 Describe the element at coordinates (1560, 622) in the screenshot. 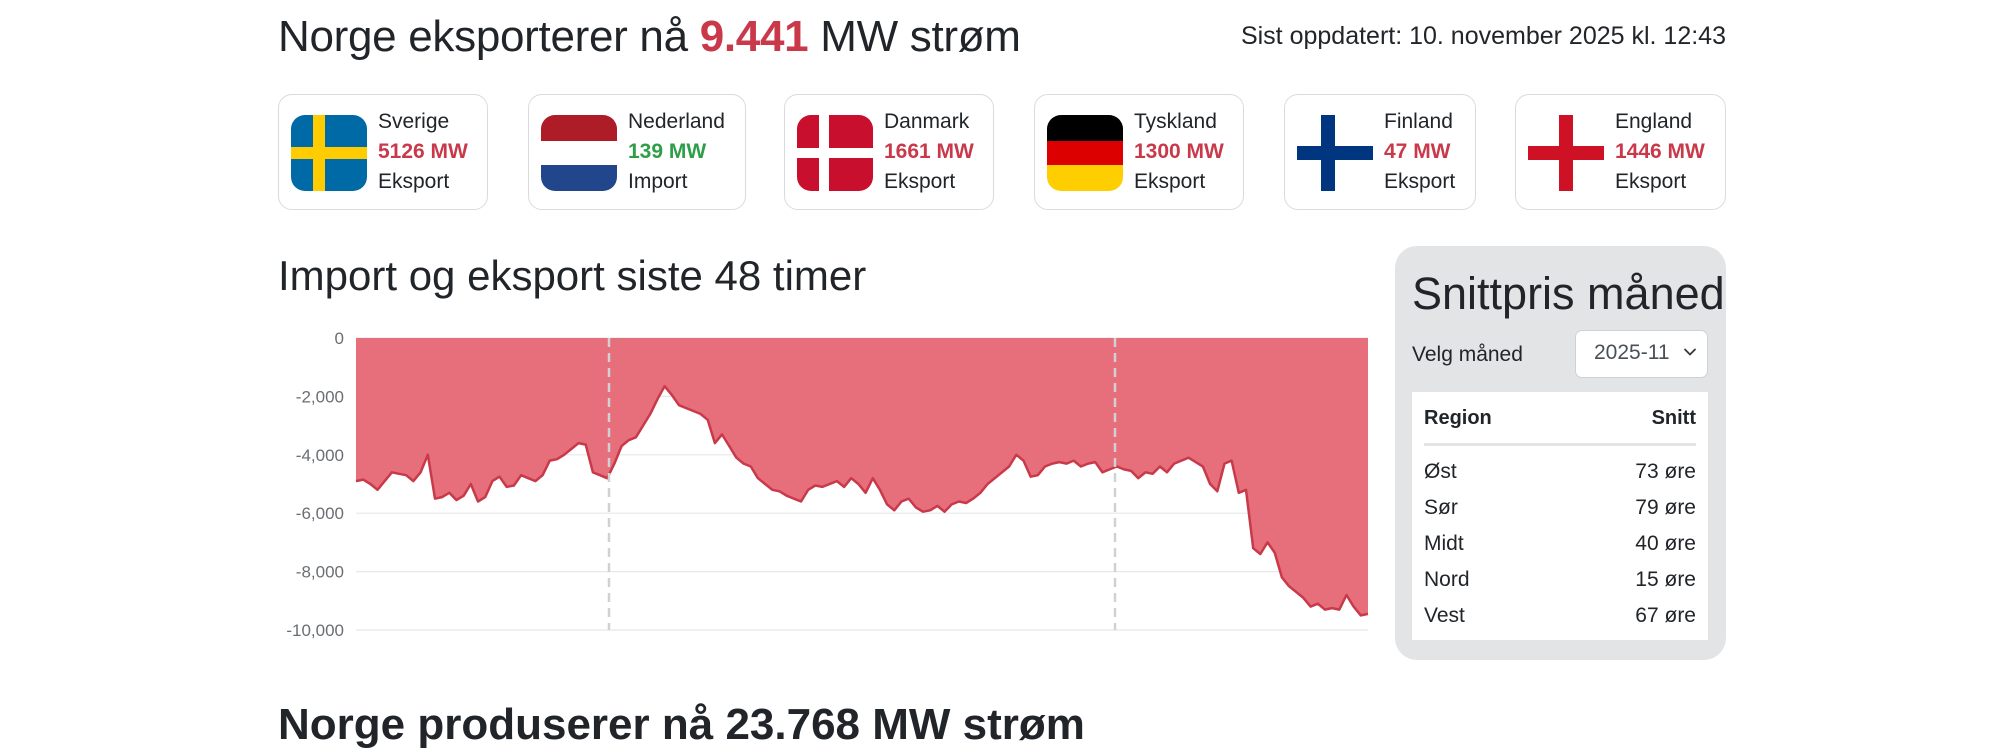

I see `table-row: Vest 67 øre` at that location.